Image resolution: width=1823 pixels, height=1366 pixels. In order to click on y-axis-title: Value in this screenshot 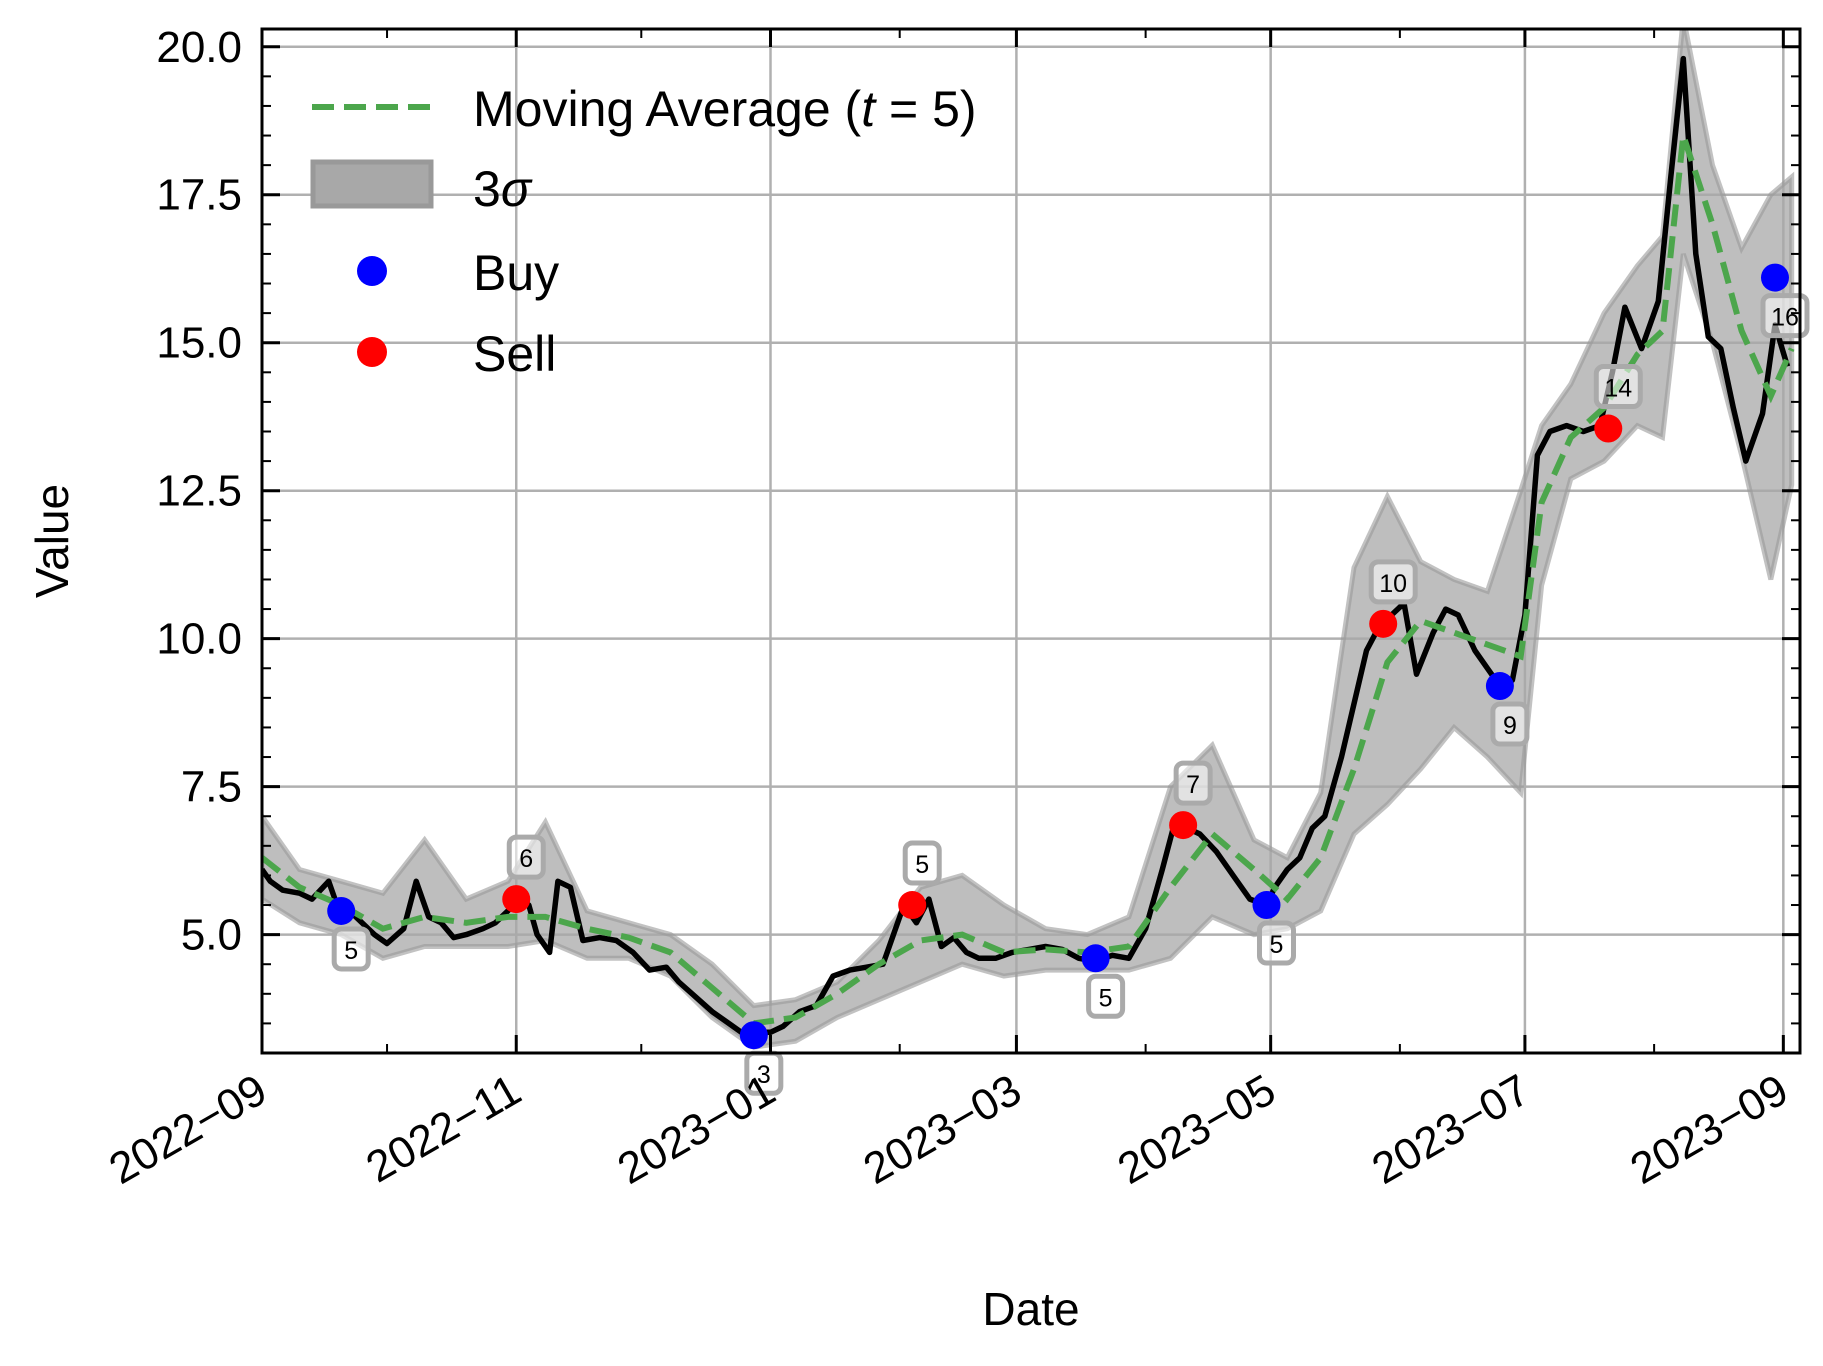, I will do `click(52, 541)`.